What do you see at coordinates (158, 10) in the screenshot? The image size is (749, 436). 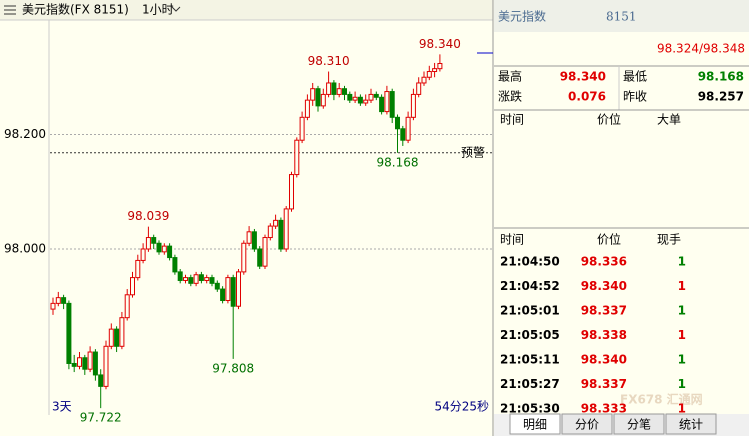 I see `period: 1小时` at bounding box center [158, 10].